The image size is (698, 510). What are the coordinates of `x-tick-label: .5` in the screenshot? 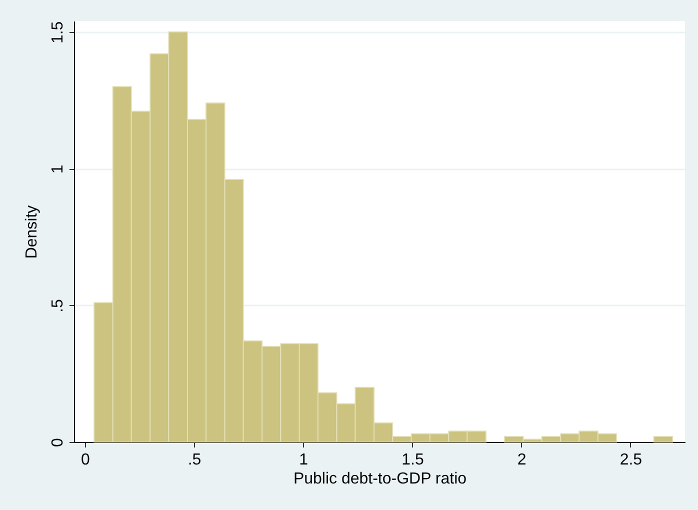 It's located at (195, 460).